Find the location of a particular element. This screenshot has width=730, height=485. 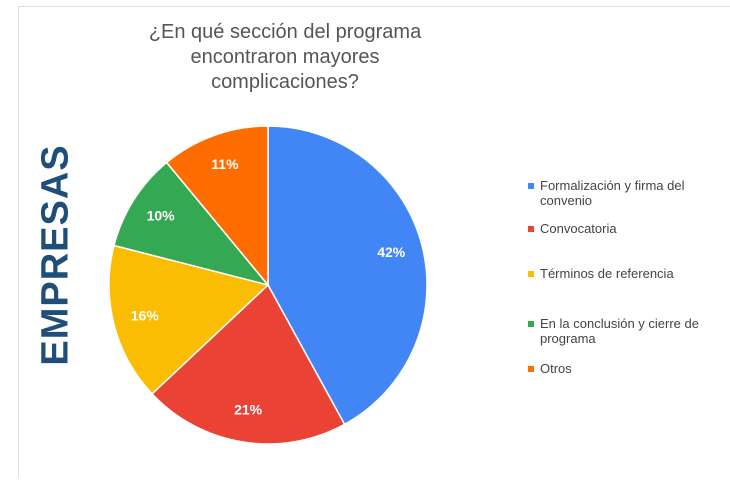

legend-label: Convocatoria is located at coordinates (578, 228).